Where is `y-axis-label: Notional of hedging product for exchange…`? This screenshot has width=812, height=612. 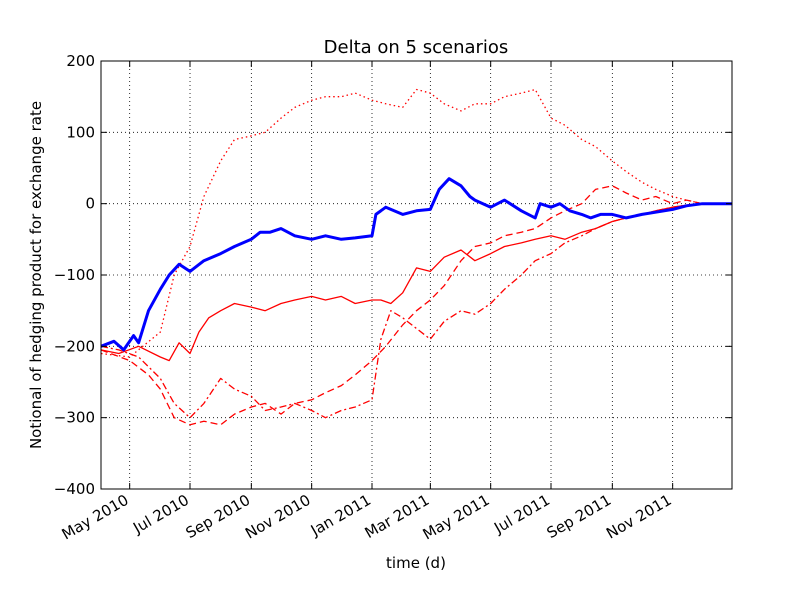
y-axis-label: Notional of hedging product for exchange… is located at coordinates (36, 275).